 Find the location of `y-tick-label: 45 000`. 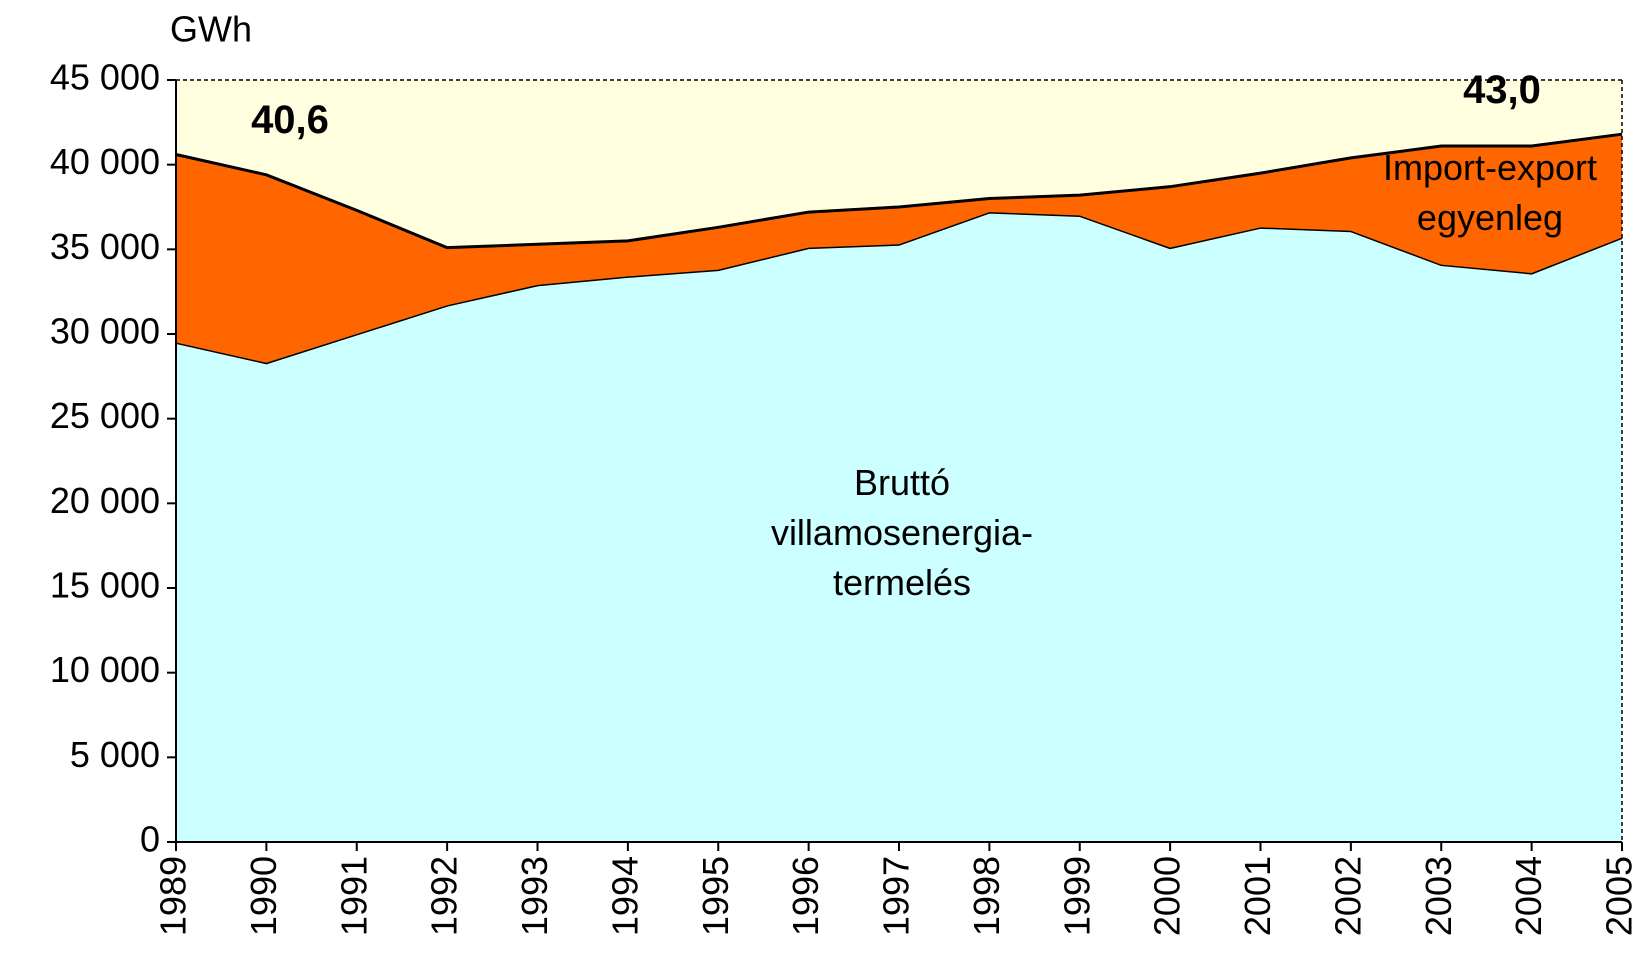

y-tick-label: 45 000 is located at coordinates (105, 77).